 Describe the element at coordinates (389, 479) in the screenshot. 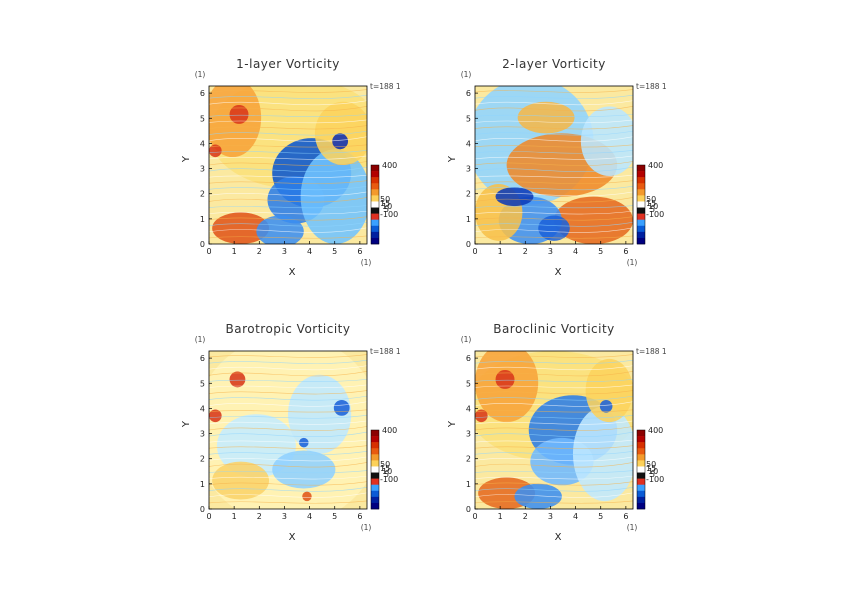

I see `colorbar-label: -100` at that location.